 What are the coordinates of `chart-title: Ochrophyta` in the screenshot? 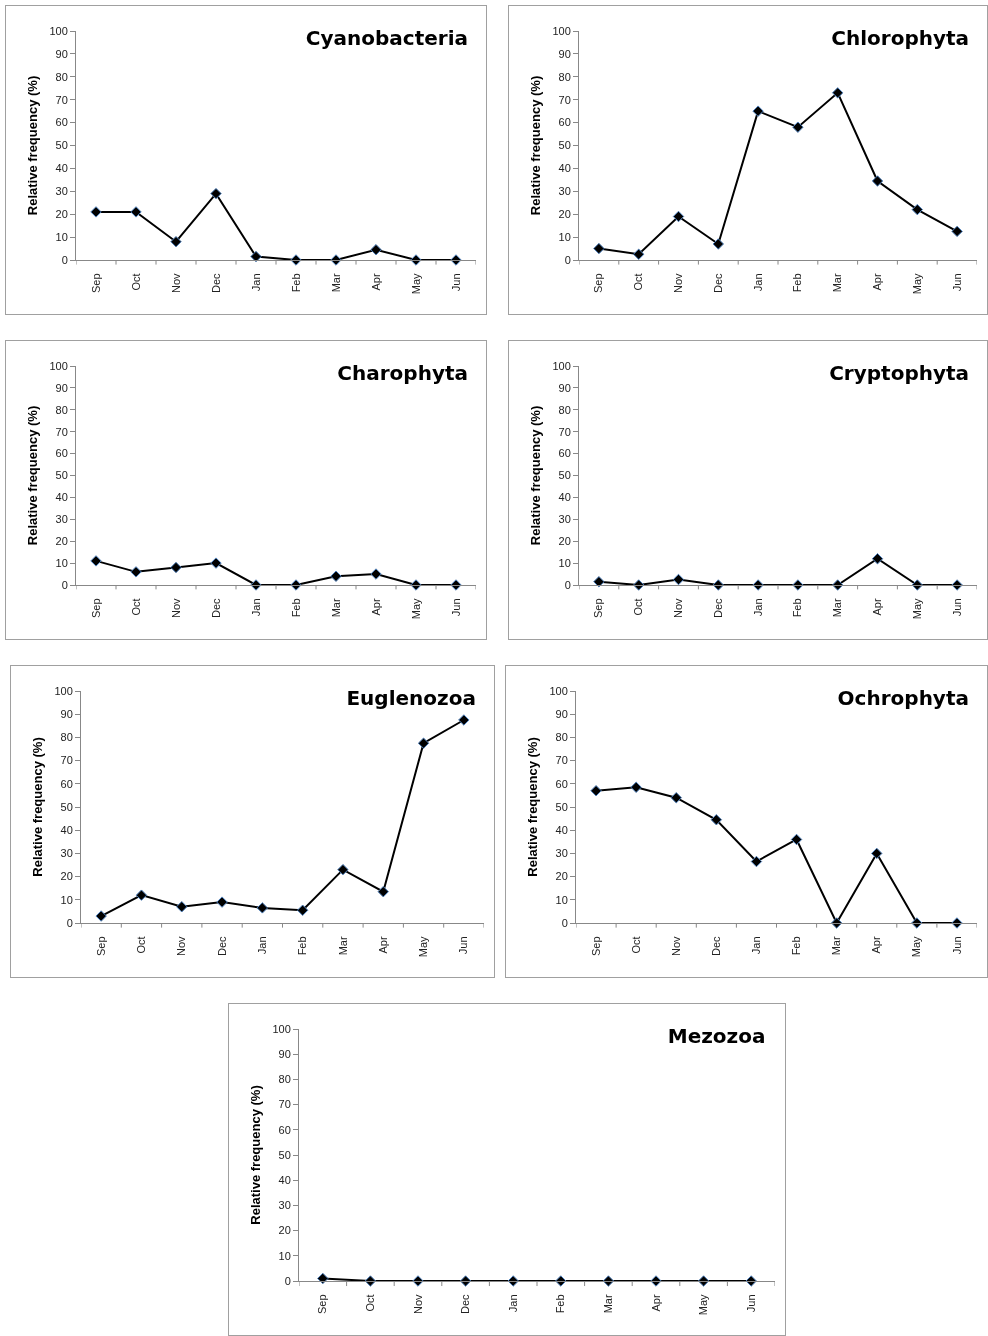 It's located at (903, 698).